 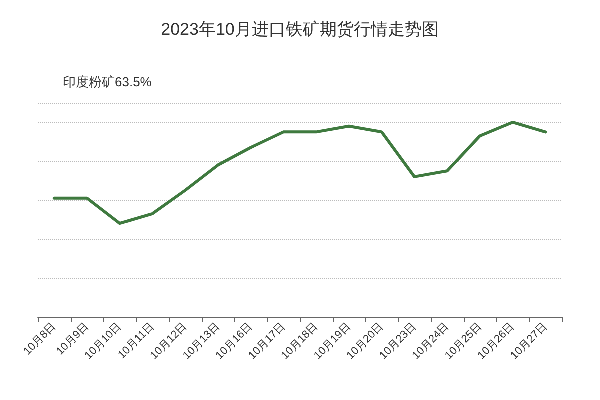 I want to click on text: 印度粉矿63.5%, so click(x=107, y=82).